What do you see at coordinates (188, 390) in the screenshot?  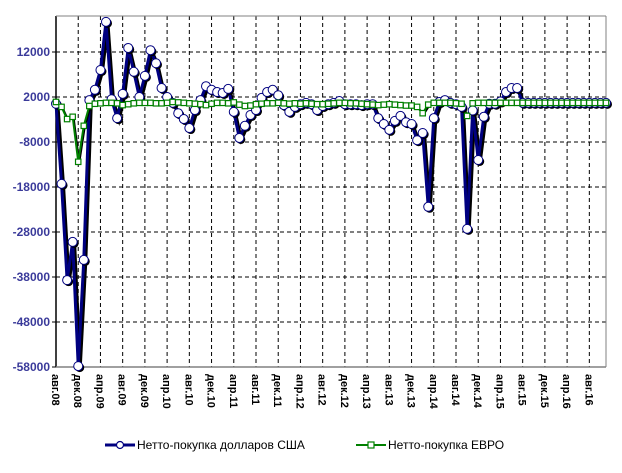 I see `x-tick-label: авг.10` at bounding box center [188, 390].